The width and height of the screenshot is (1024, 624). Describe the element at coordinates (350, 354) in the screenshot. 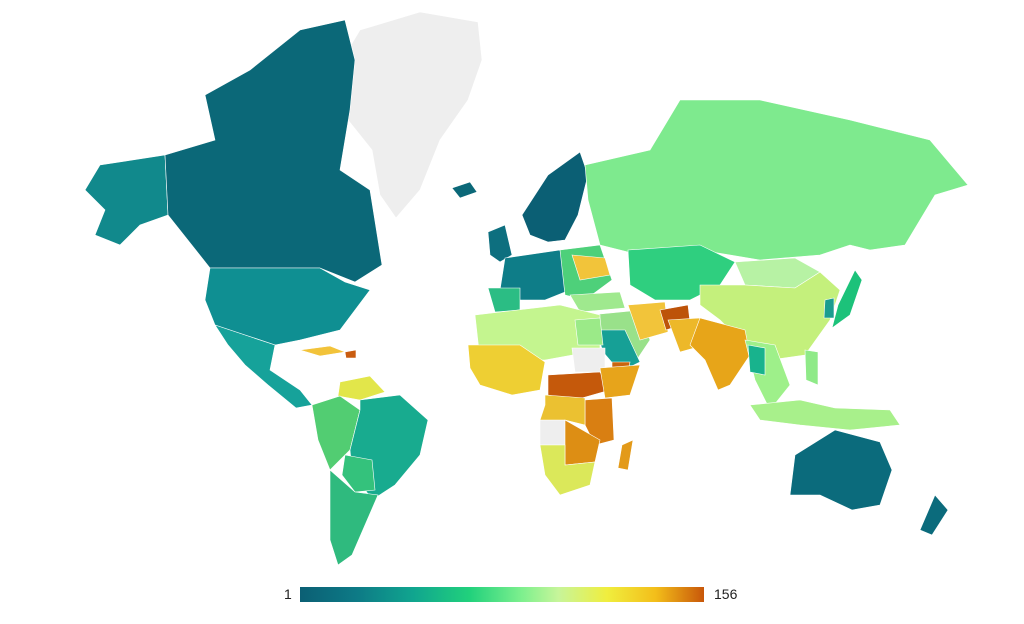

I see `region-haiti` at that location.